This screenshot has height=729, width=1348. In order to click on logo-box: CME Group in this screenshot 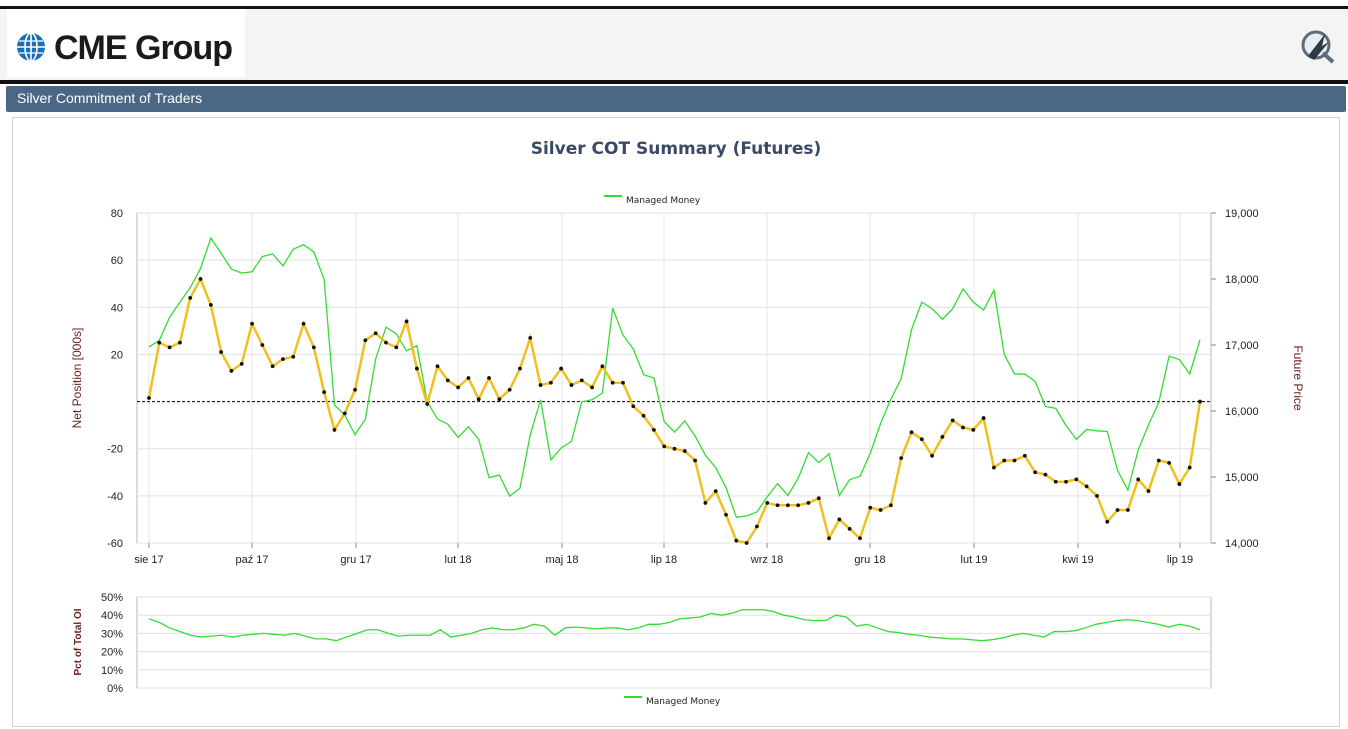, I will do `click(126, 43)`.